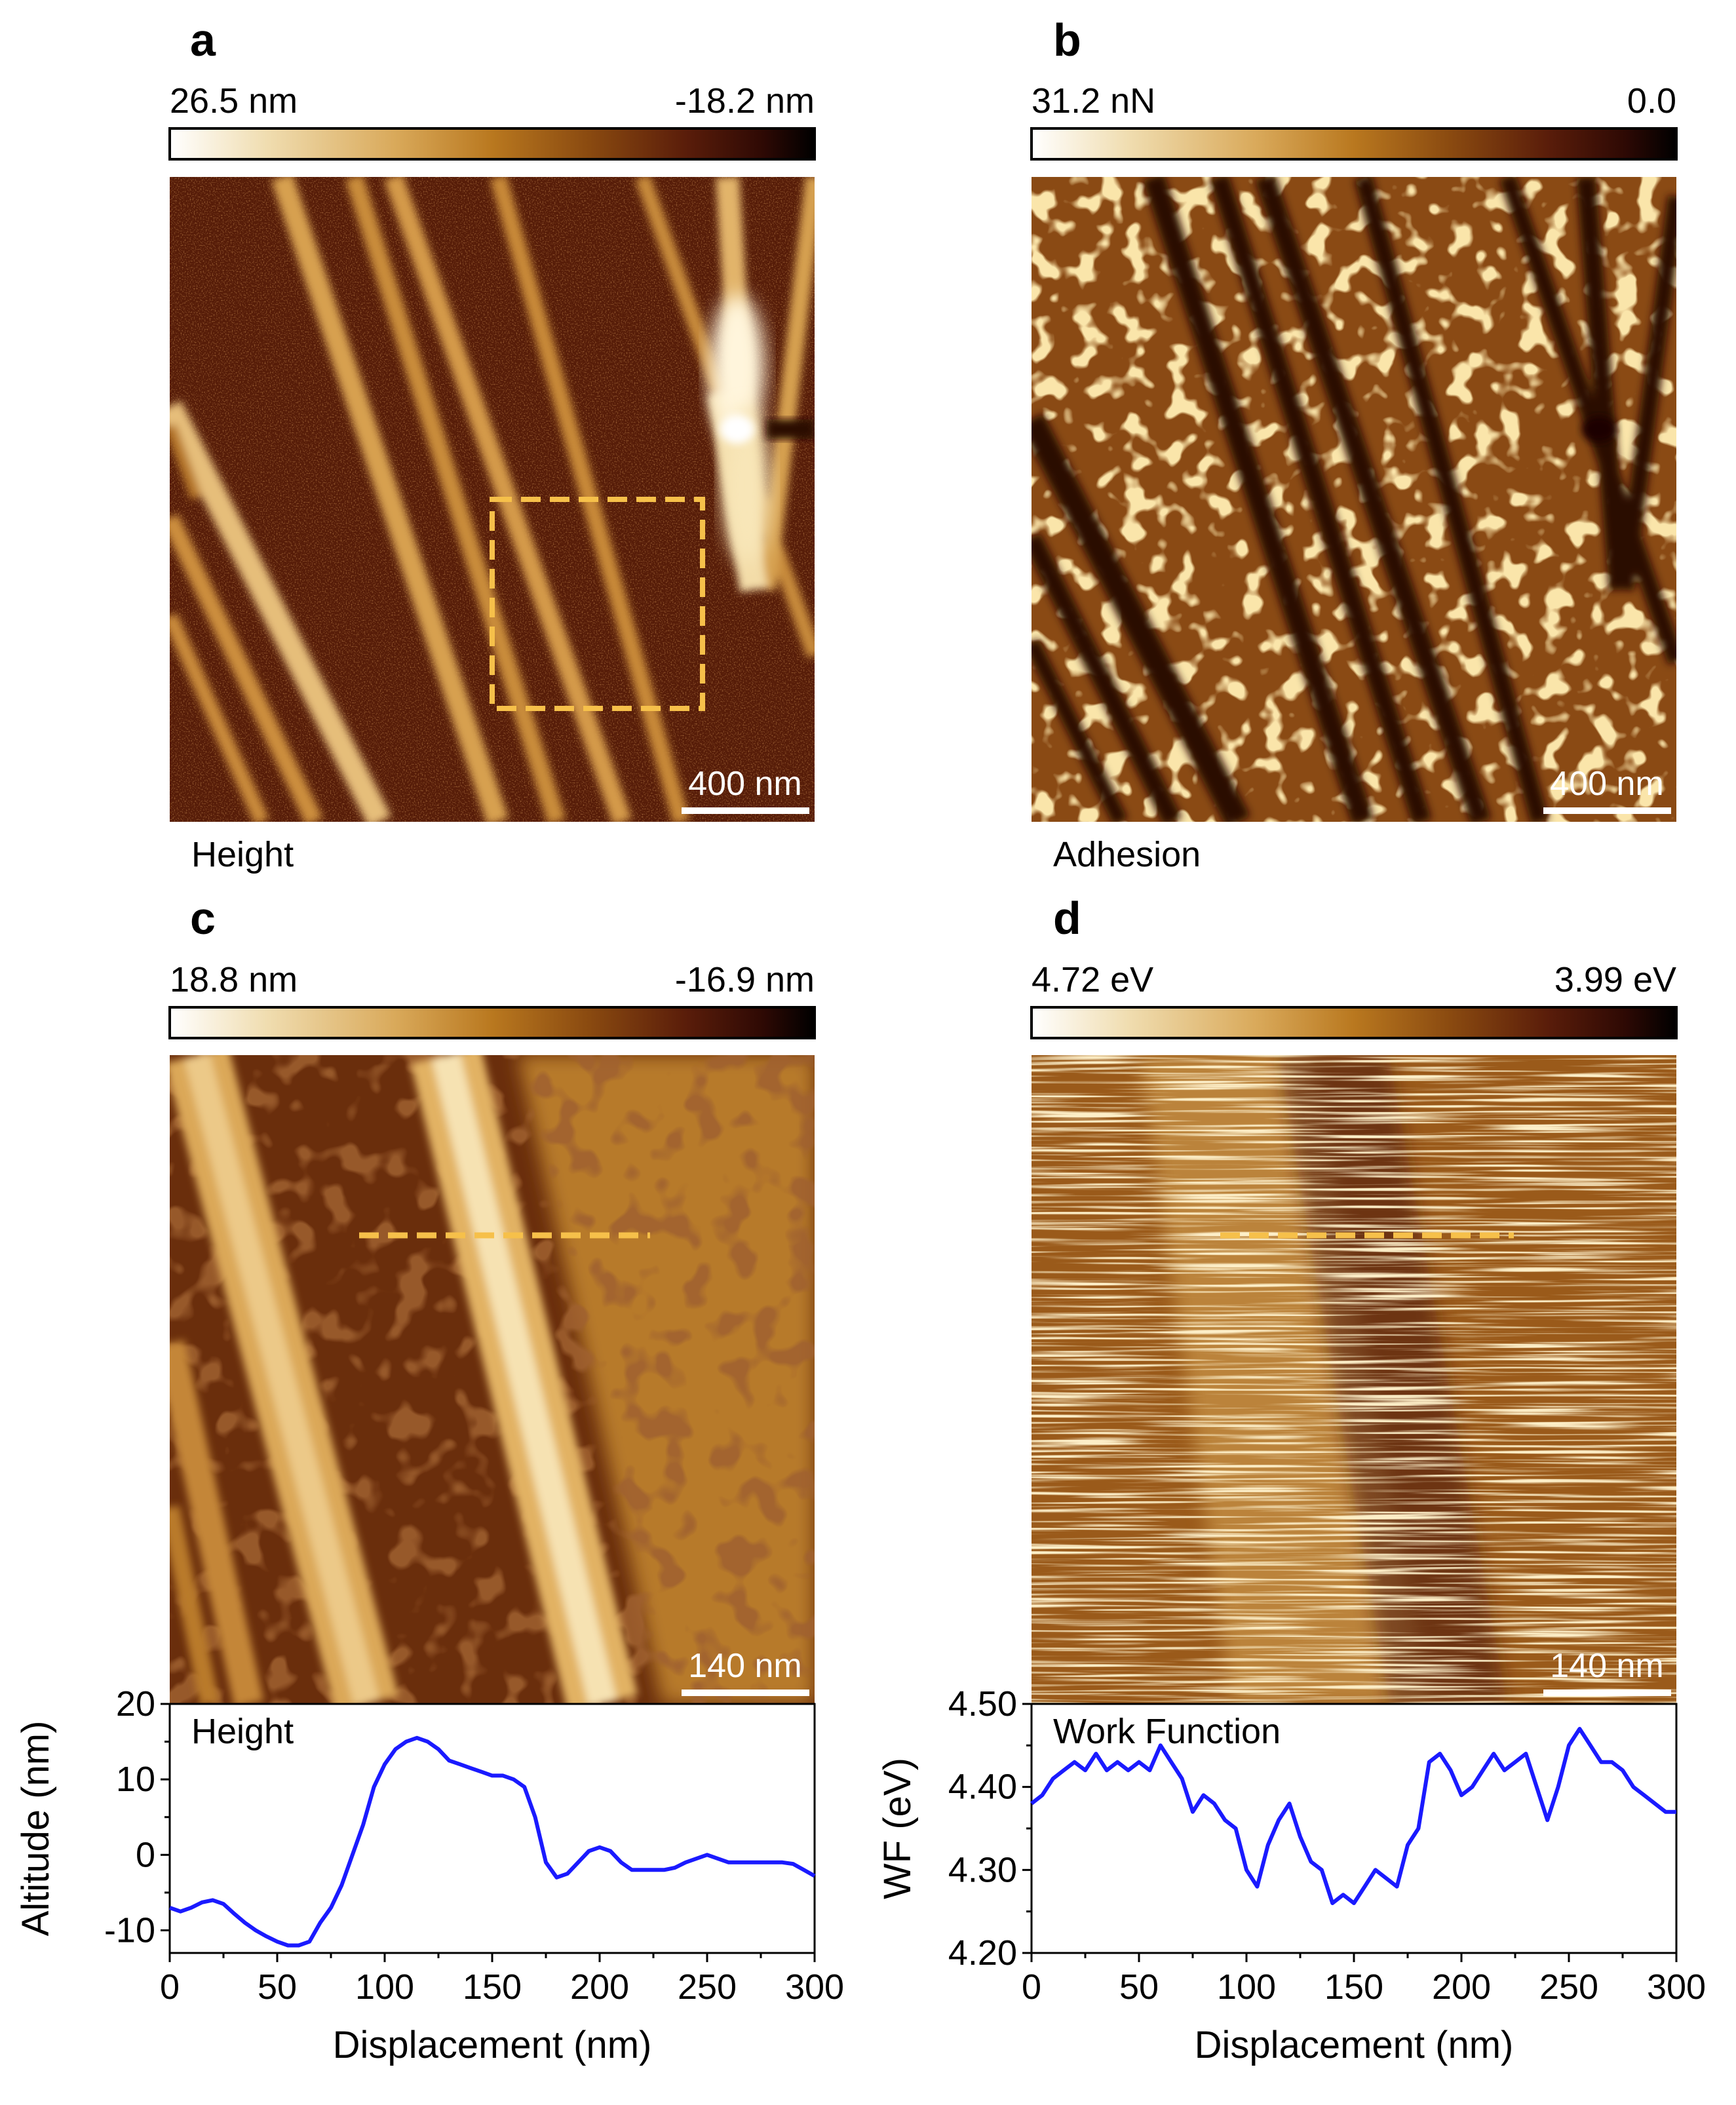 Image resolution: width=1736 pixels, height=2105 pixels. I want to click on colorbar-b, so click(1354, 144).